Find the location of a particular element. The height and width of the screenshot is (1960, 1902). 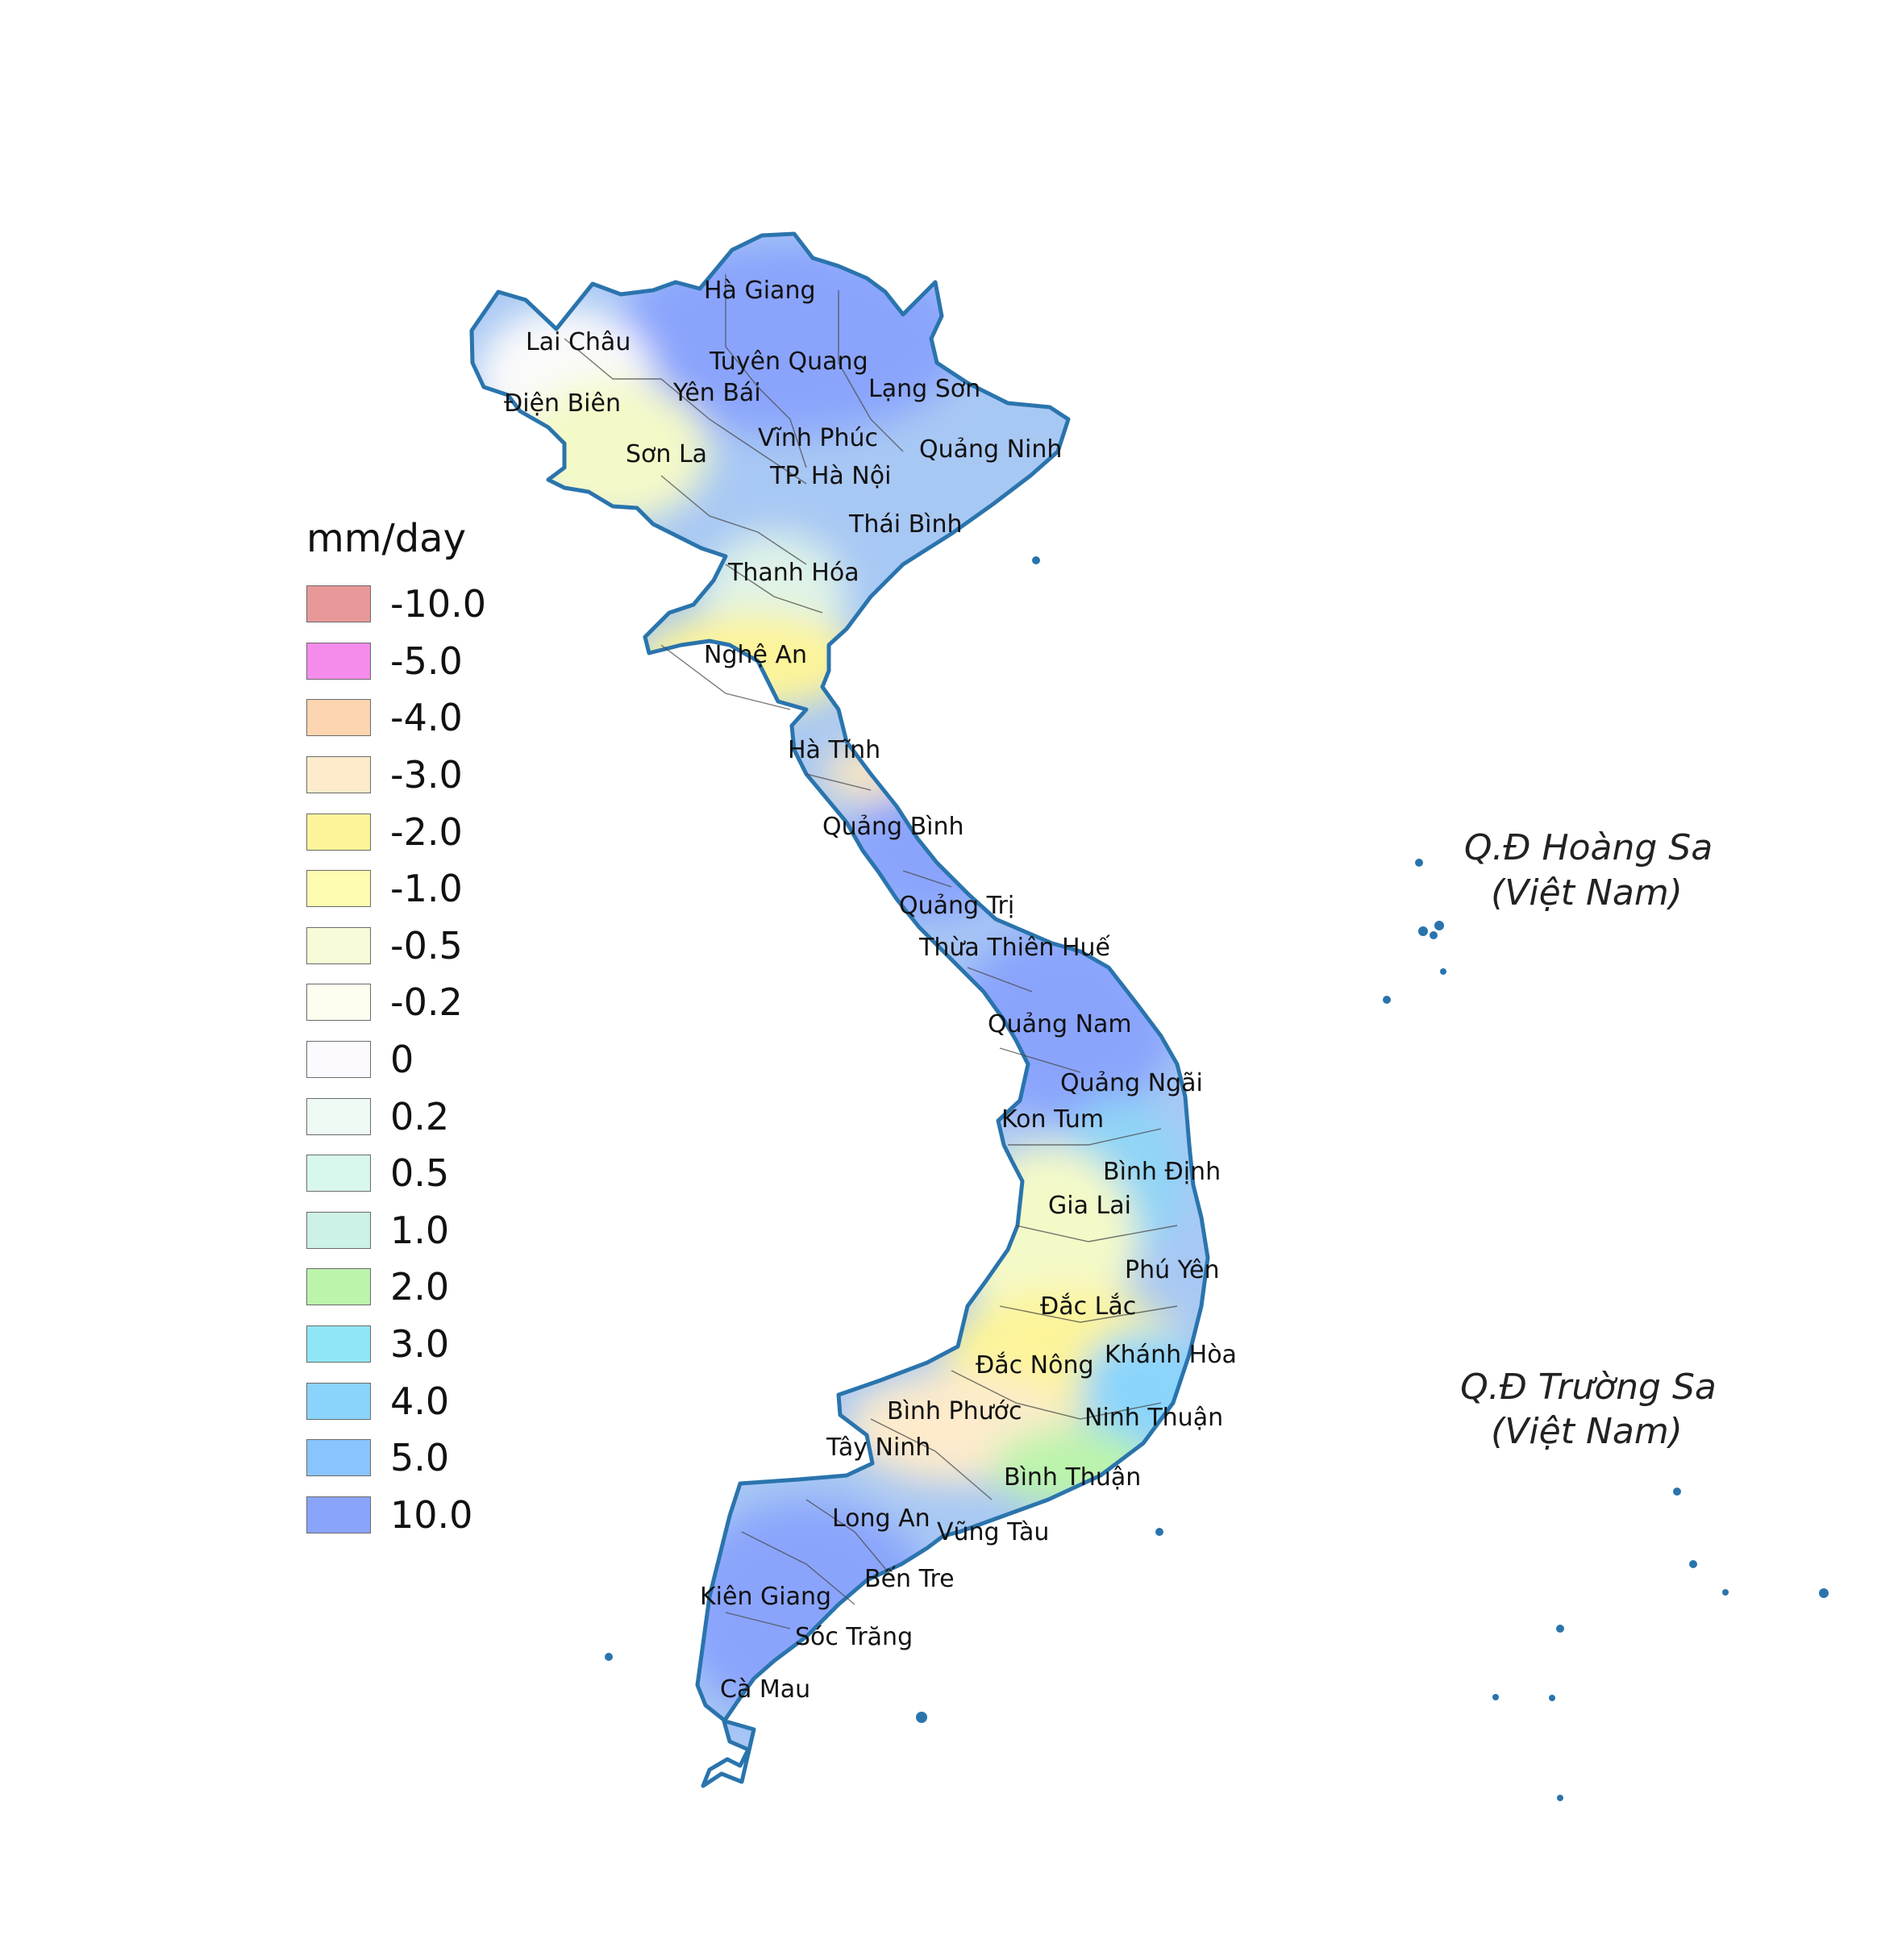

legend-item: 3.0 is located at coordinates (427, 1344).